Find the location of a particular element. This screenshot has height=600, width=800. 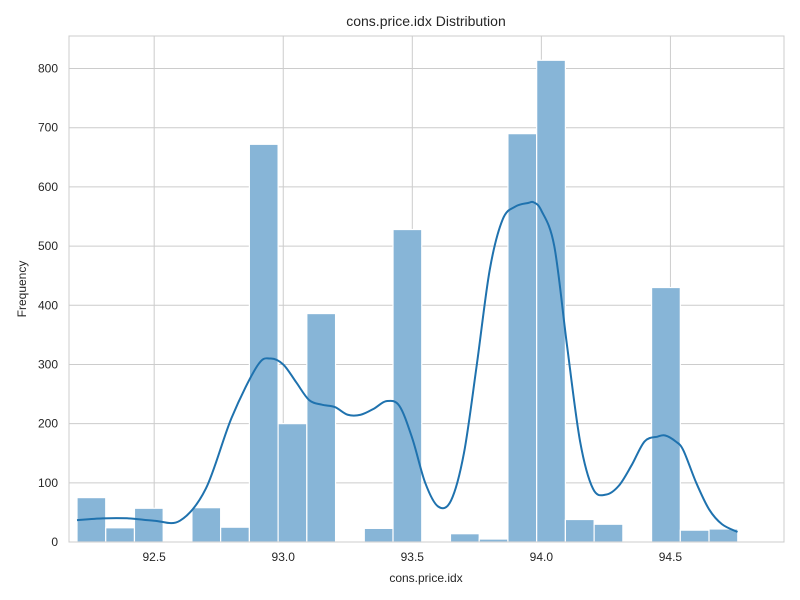

x-tick-label: 94.0 is located at coordinates (542, 557).